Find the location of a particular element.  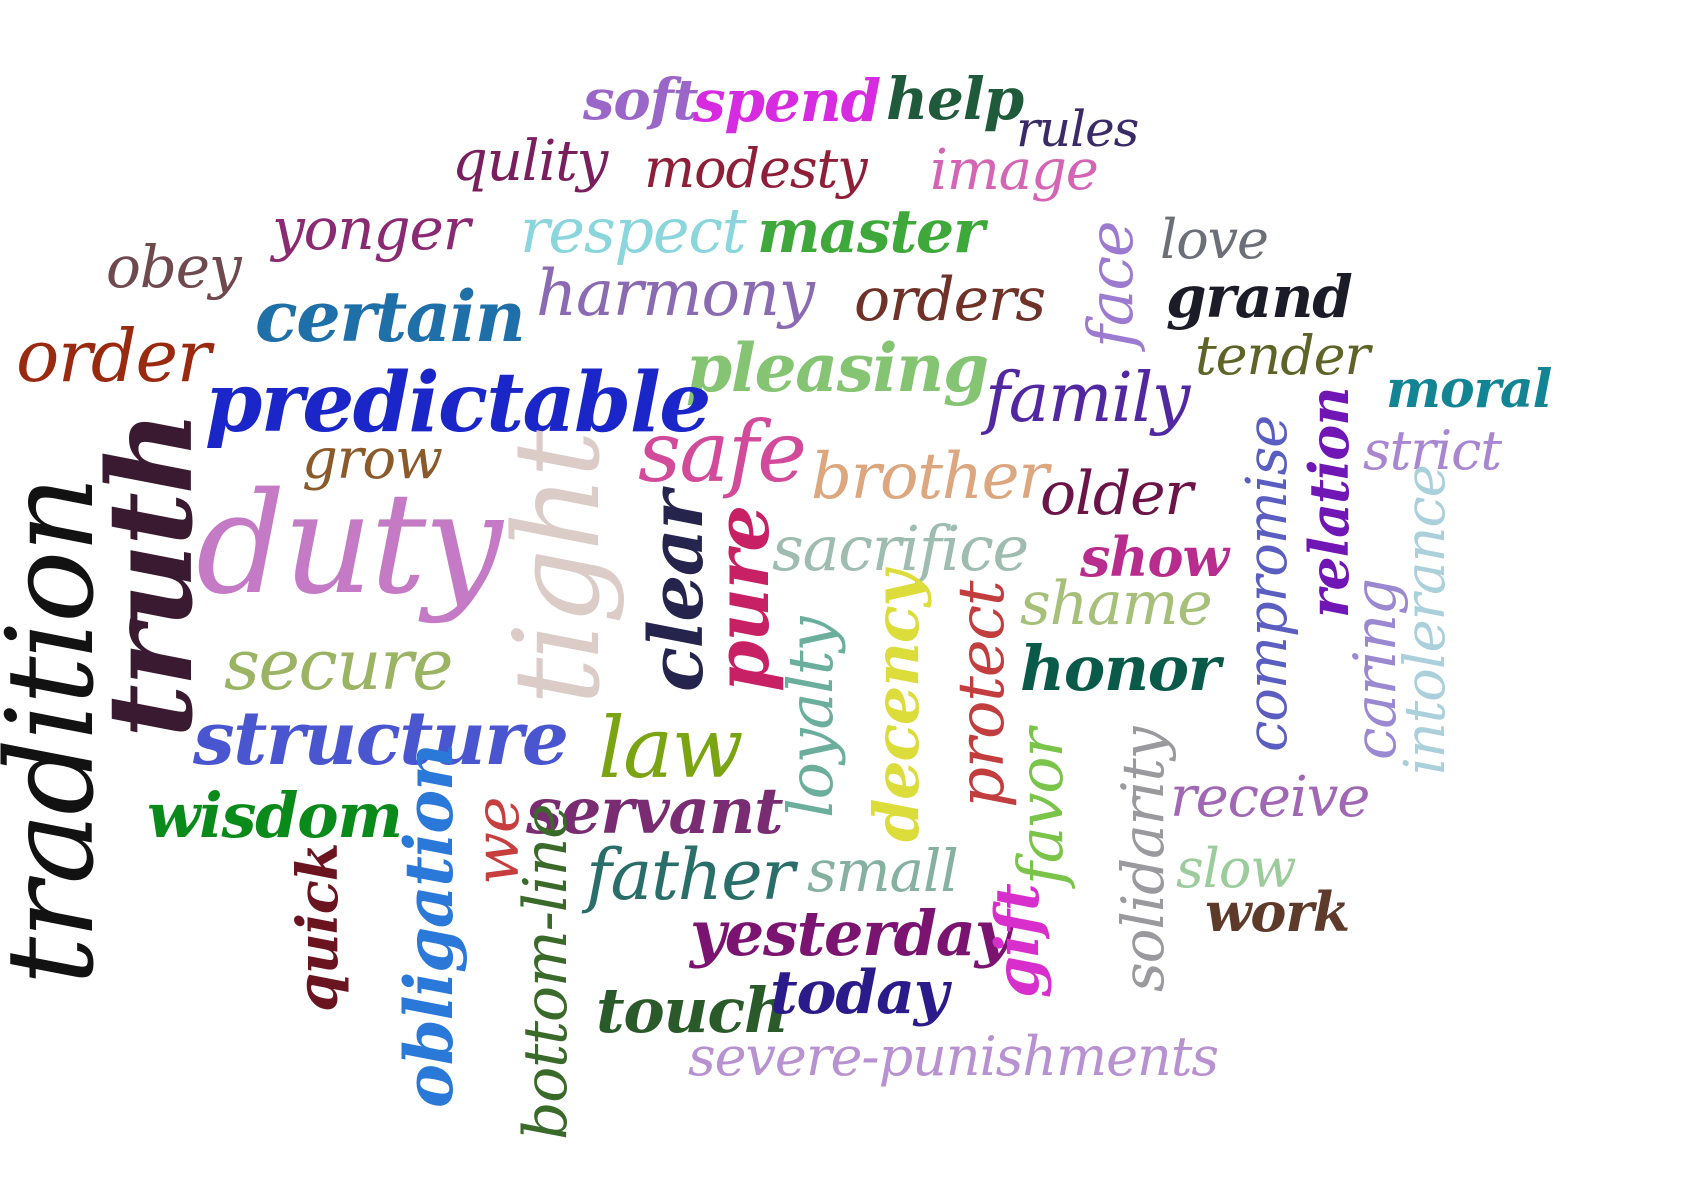

word-father: father is located at coordinates (690, 875).